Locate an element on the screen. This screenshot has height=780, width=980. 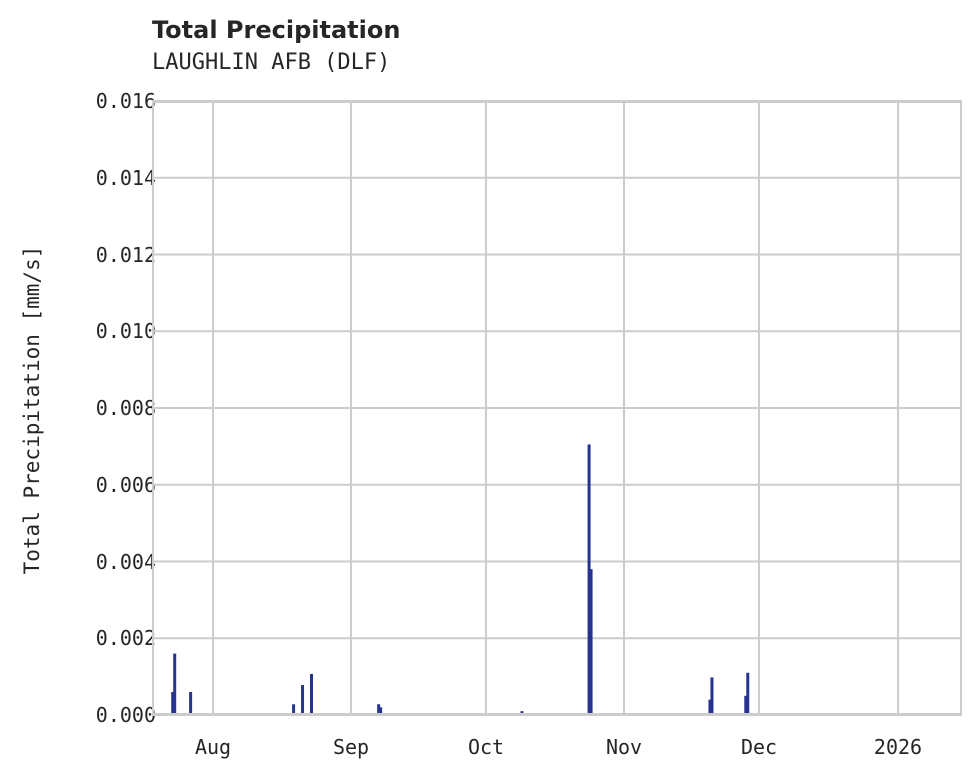
y-tick-label: 0.016 is located at coordinates (125, 101).